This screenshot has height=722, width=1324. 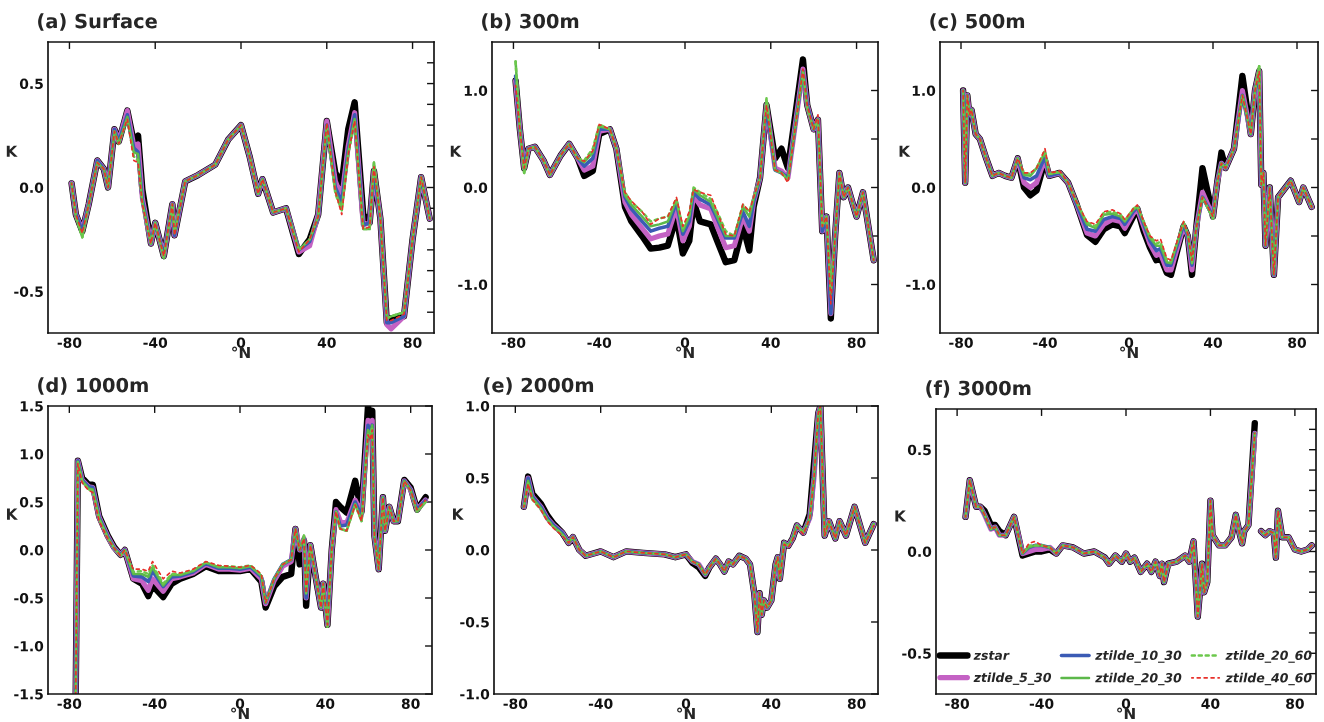 I want to click on chart-title: (a) Surface, so click(x=97, y=22).